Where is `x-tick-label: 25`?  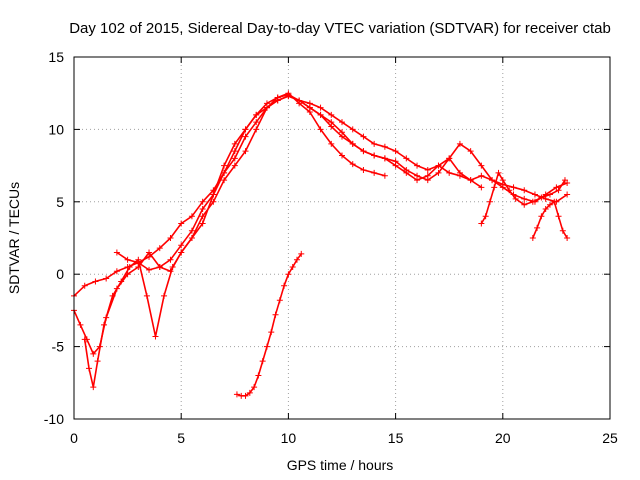 x-tick-label: 25 is located at coordinates (610, 438).